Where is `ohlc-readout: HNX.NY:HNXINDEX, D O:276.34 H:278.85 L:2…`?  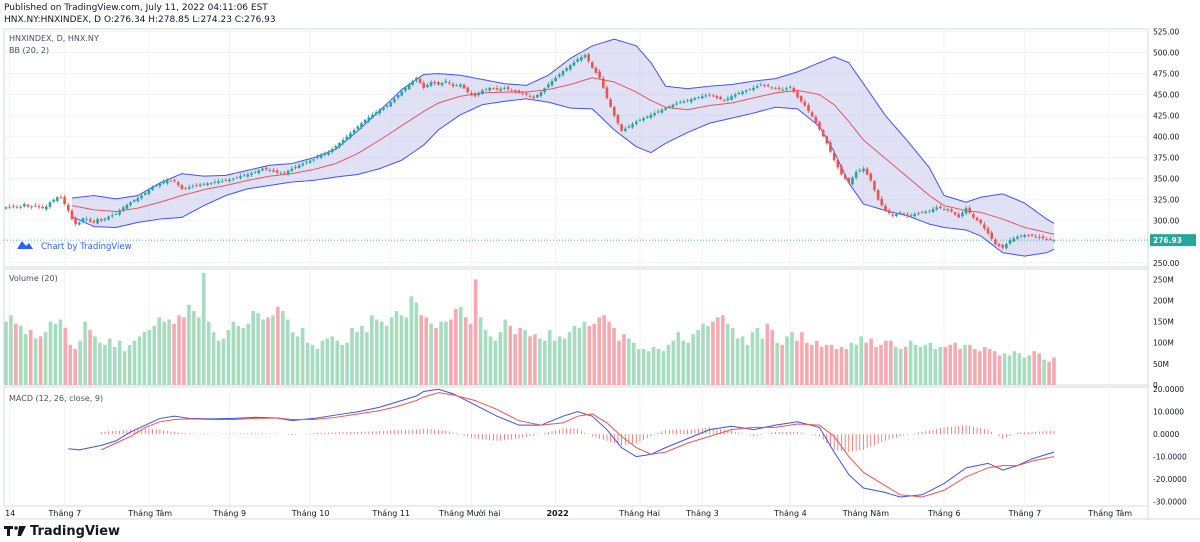
ohlc-readout: HNX.NY:HNXINDEX, D O:276.34 H:278.85 L:2… is located at coordinates (140, 20).